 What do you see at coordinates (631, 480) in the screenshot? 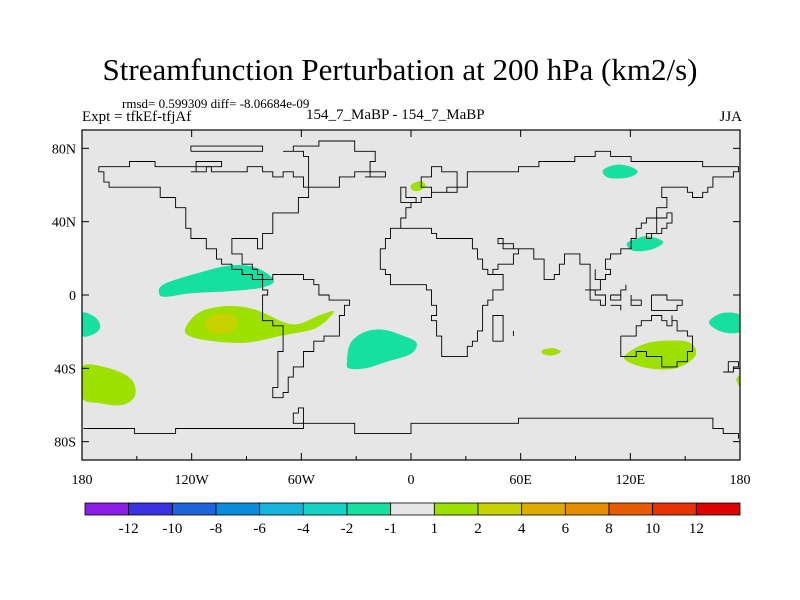
I see `x-tick-label: 120E` at bounding box center [631, 480].